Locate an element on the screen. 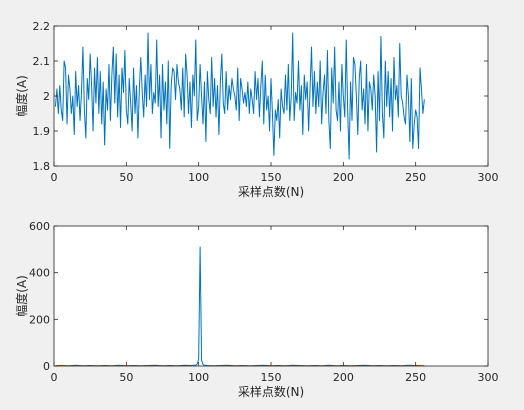 The width and height of the screenshot is (524, 410). y-tick-label: 200 is located at coordinates (39, 319).